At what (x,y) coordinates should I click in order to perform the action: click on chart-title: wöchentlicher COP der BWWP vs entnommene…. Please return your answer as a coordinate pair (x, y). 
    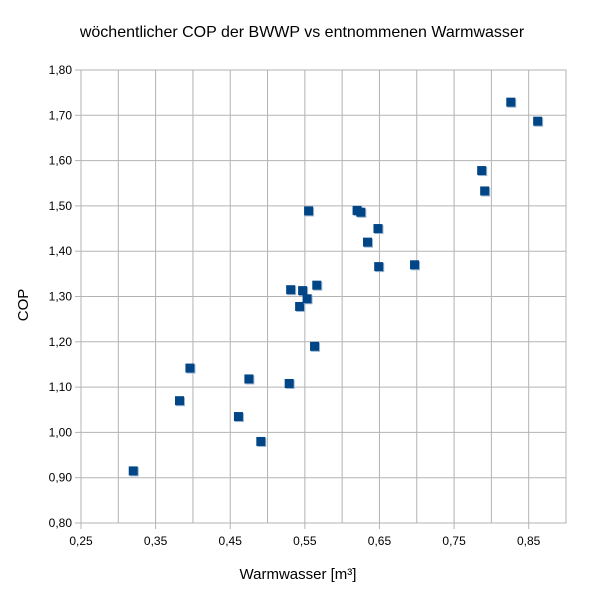
    Looking at the image, I should click on (302, 32).